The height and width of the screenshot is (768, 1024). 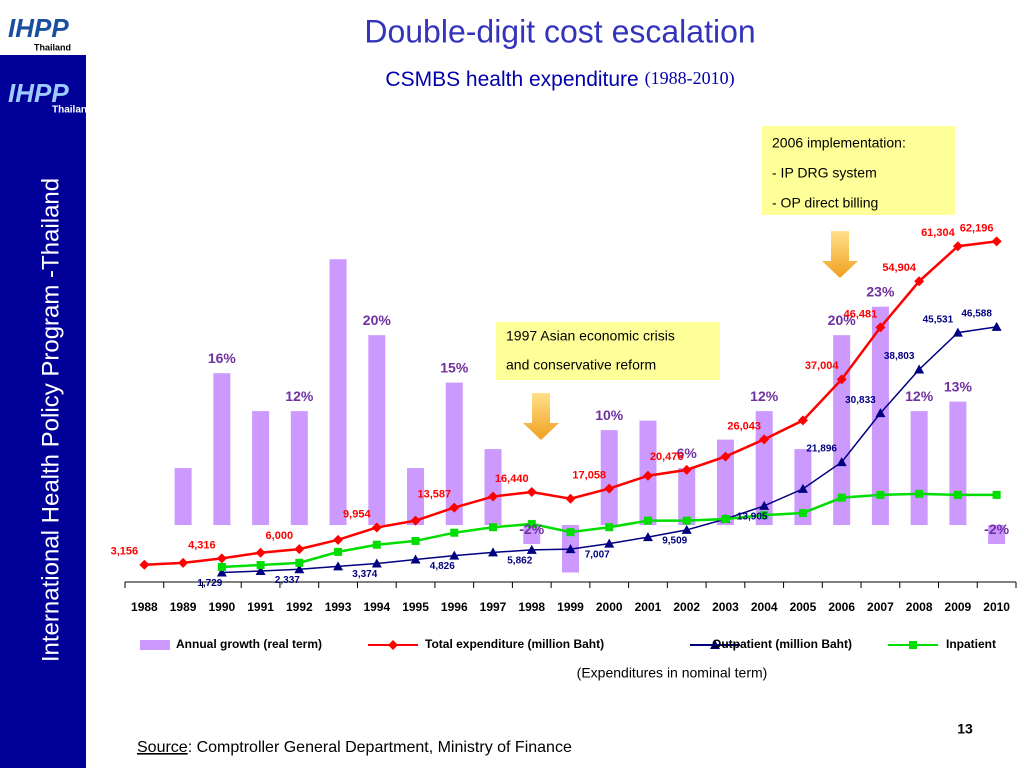 What do you see at coordinates (43, 411) in the screenshot?
I see `sidebar` at bounding box center [43, 411].